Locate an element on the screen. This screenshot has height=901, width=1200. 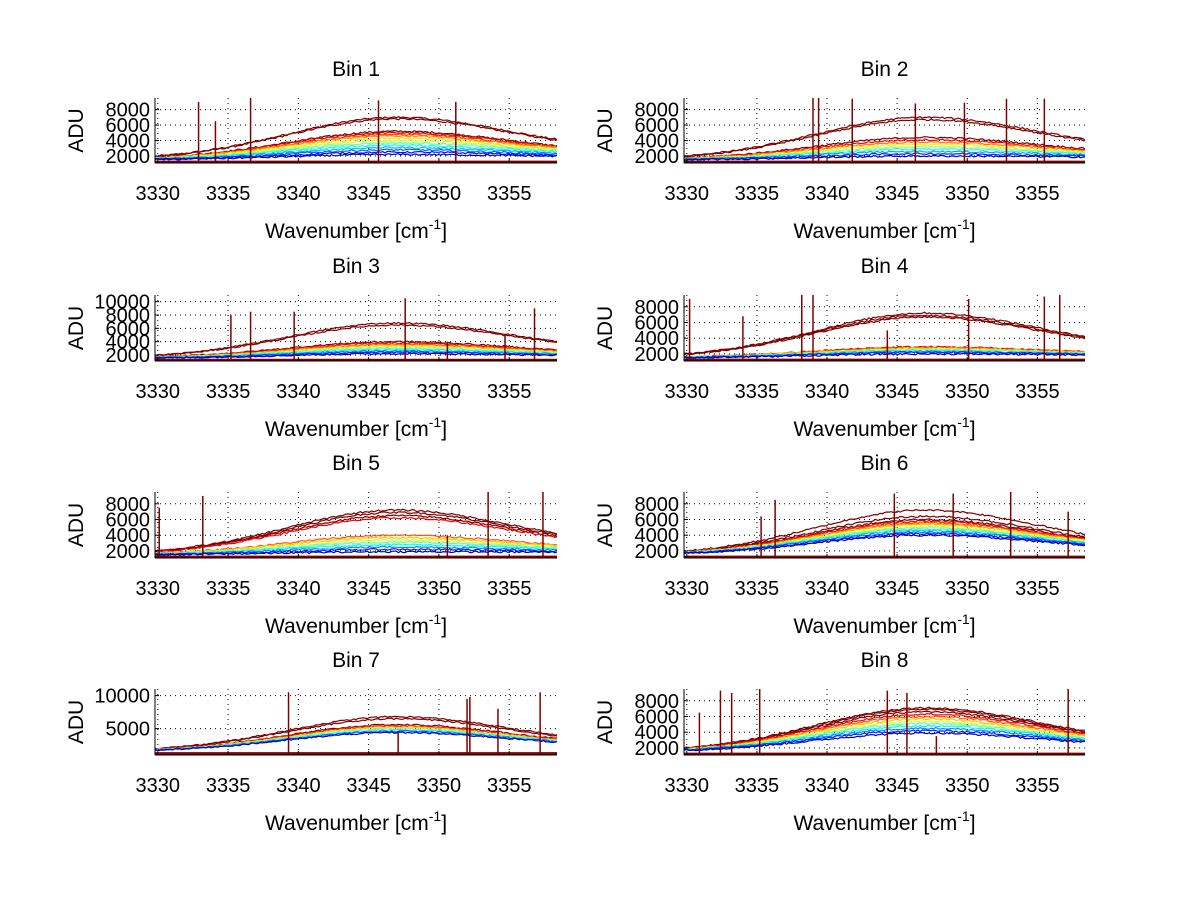
subplot-title: Bin 1 is located at coordinates (356, 69).